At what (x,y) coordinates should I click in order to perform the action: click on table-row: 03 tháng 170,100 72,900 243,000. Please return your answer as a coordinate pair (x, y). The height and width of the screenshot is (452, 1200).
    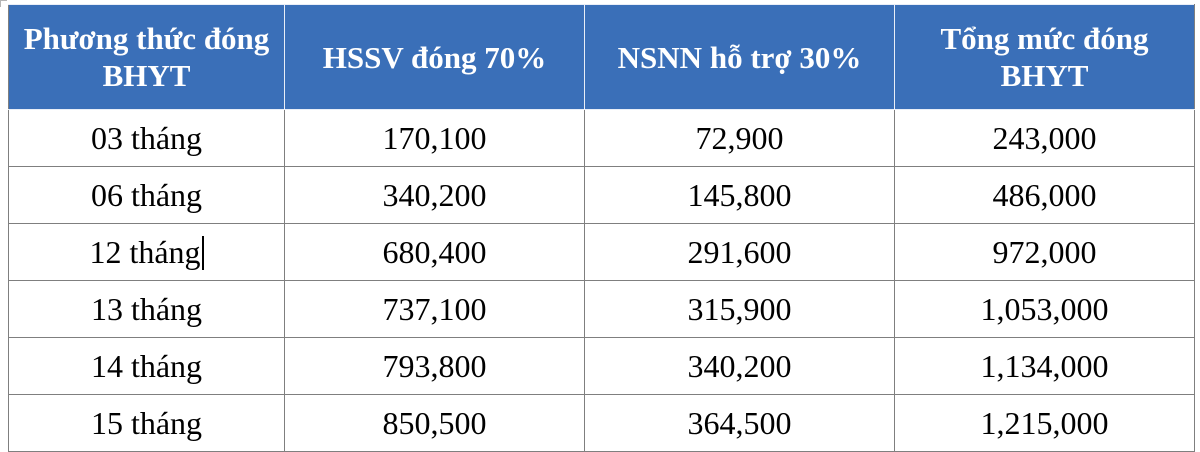
    Looking at the image, I should click on (601, 138).